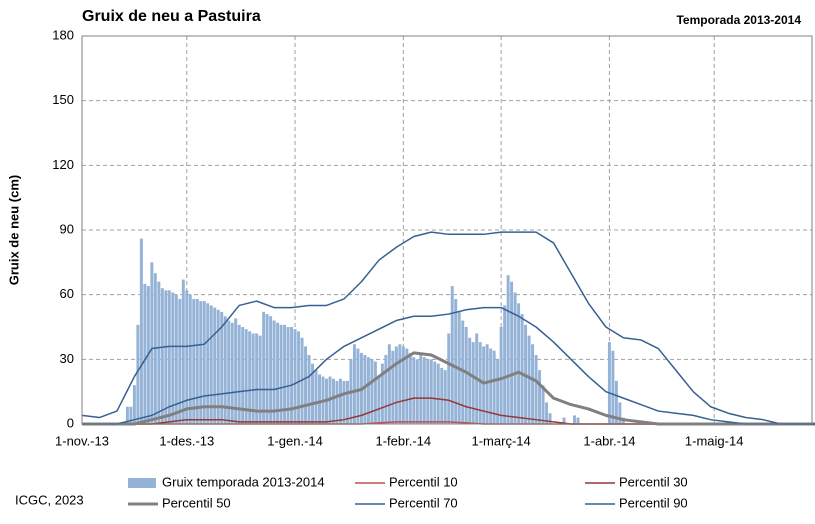 This screenshot has height=524, width=815. Describe the element at coordinates (13, 230) in the screenshot. I see `y-axis-label: Gruix de neu (cm)` at that location.